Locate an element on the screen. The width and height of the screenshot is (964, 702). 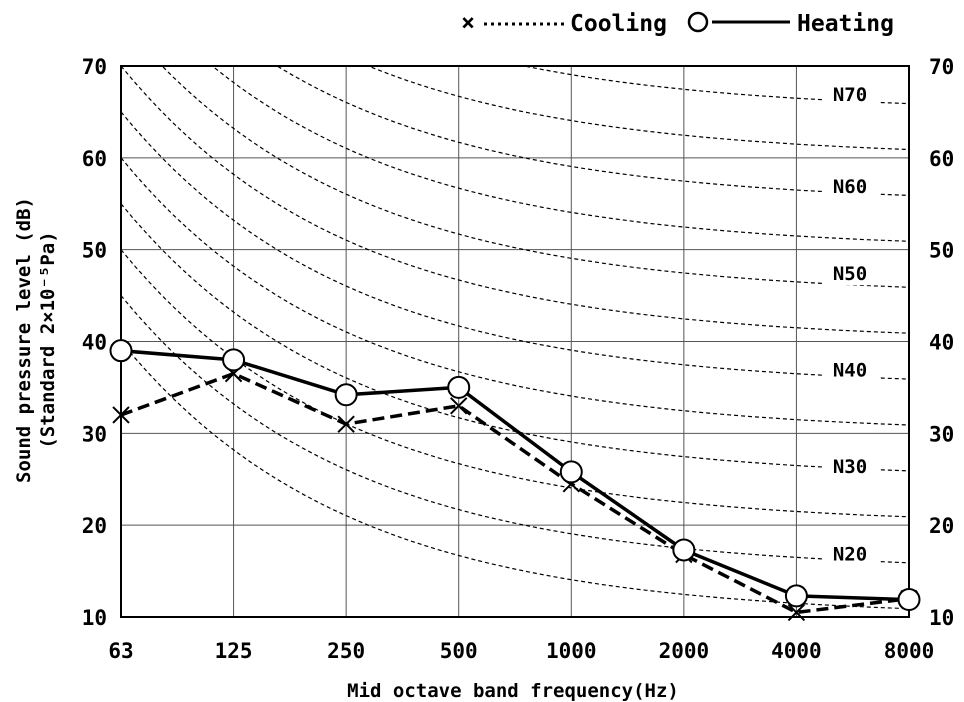
nc-label-group: N20 is located at coordinates (850, 553).